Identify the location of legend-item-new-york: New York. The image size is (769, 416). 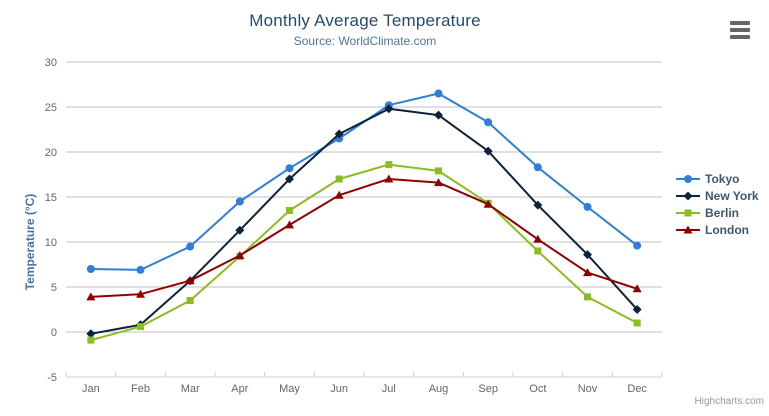
(717, 196).